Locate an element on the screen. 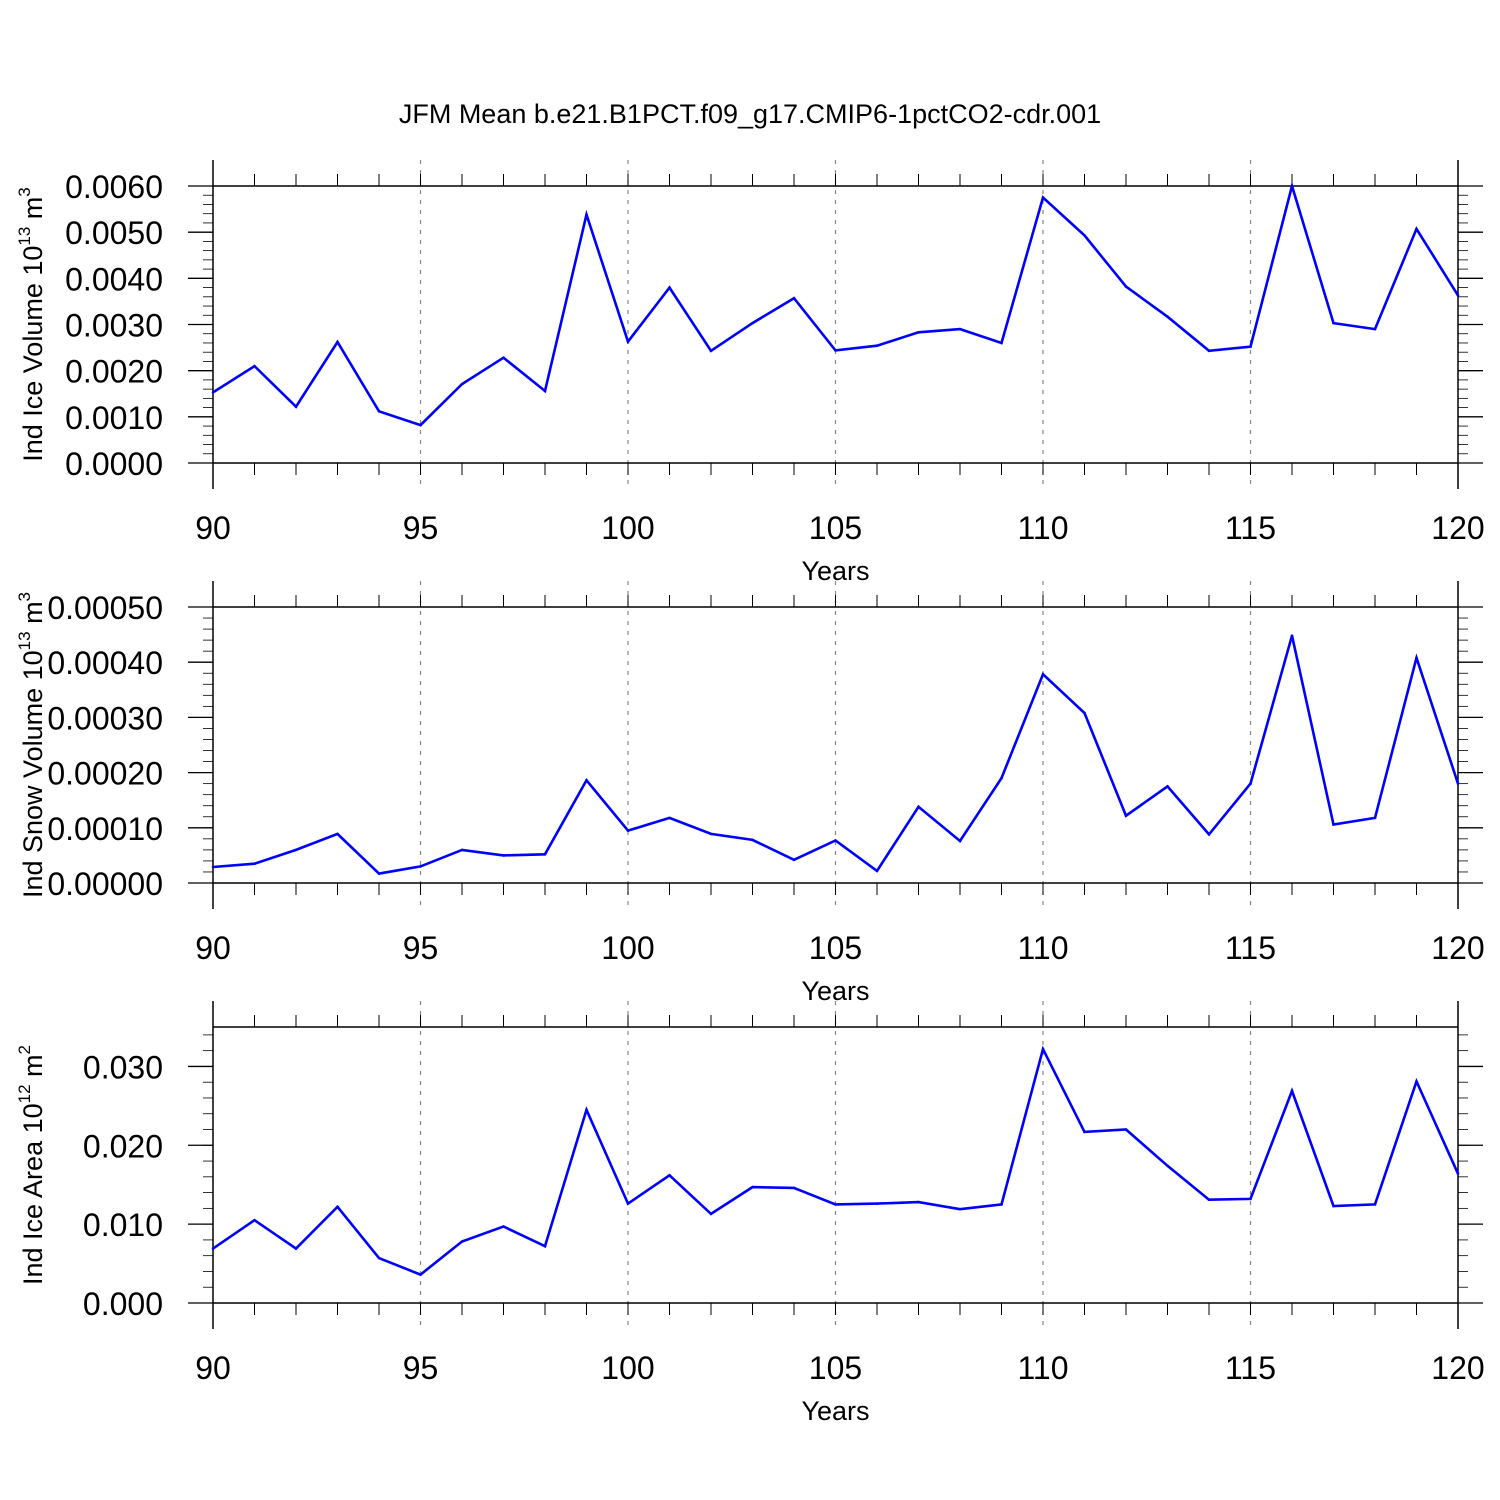  chart-1-y-axis-label: Ind Ice Volume 1013 m3 is located at coordinates (31, 324).